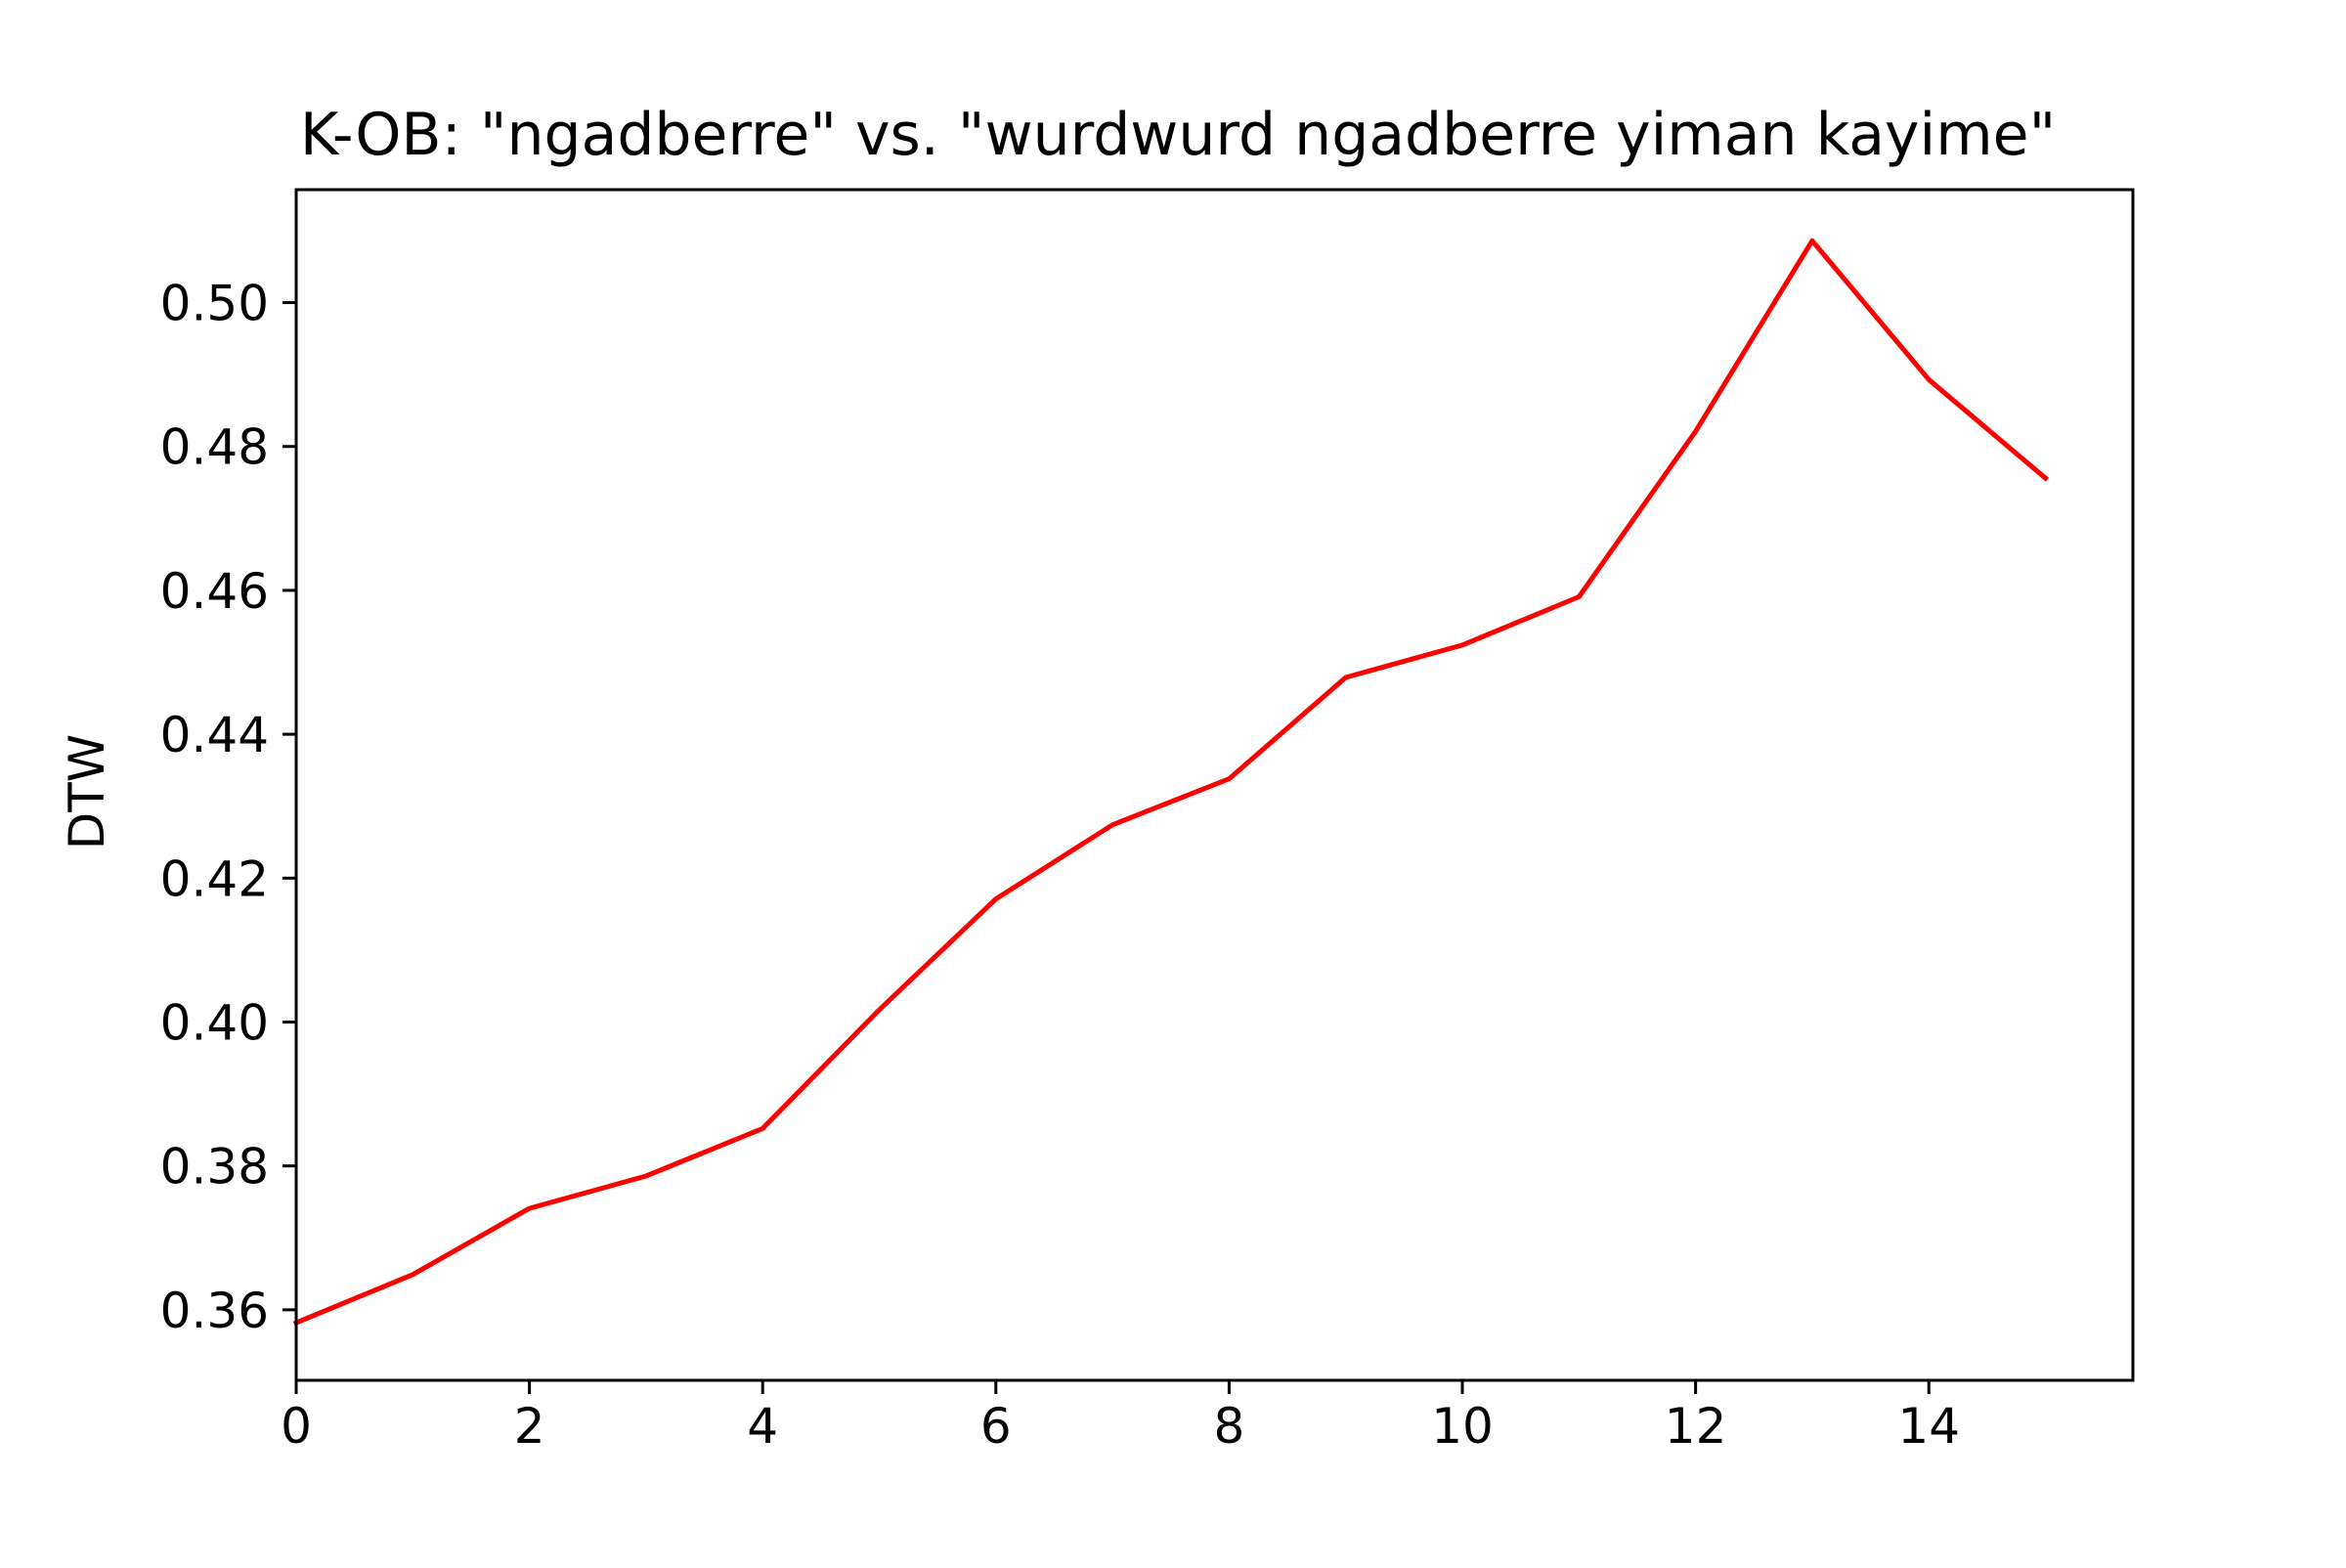 The width and height of the screenshot is (2346, 1568). I want to click on x-tick-label: 12, so click(1696, 1427).